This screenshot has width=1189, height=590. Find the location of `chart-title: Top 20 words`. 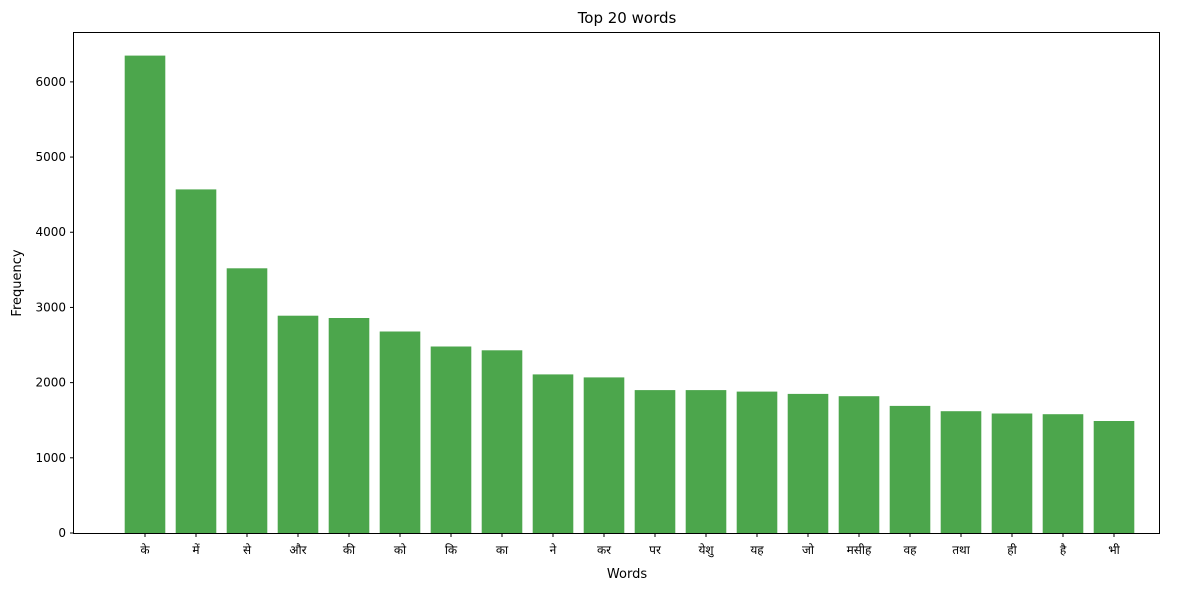

chart-title: Top 20 words is located at coordinates (627, 18).